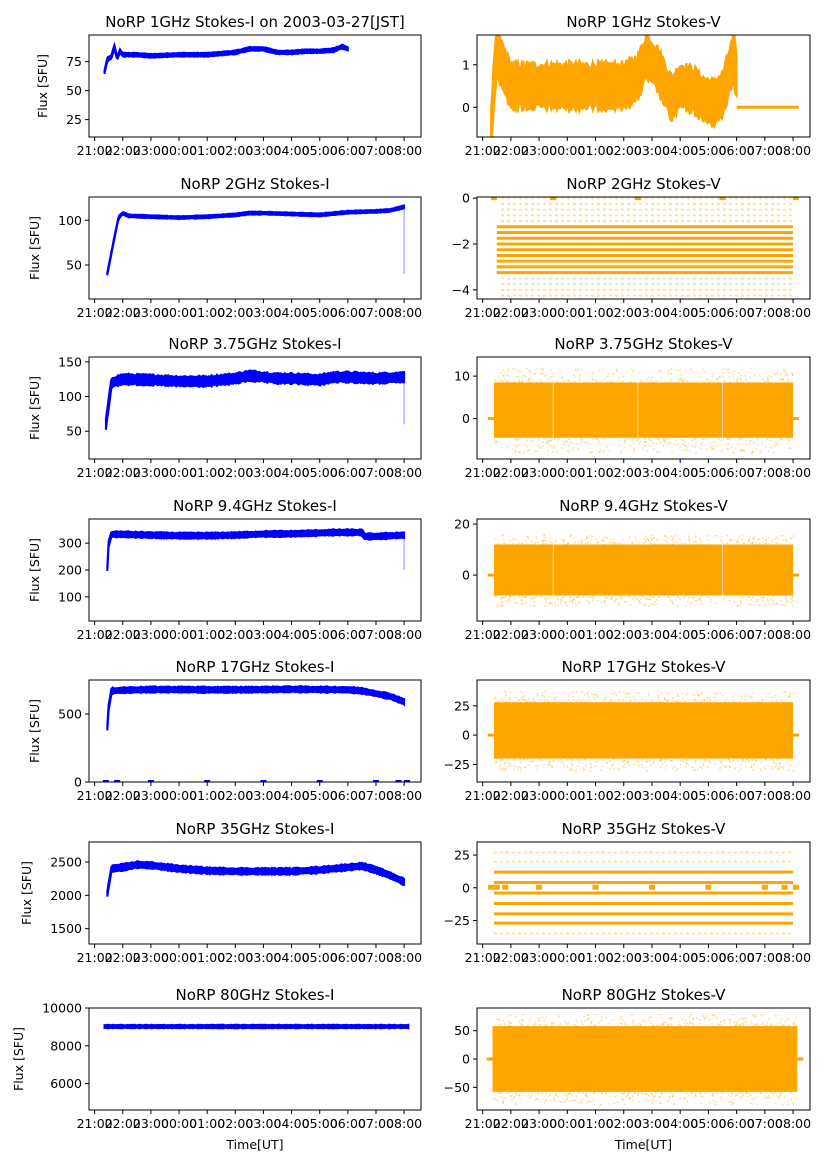  I want to click on y-tick-label: 50, so click(74, 90).